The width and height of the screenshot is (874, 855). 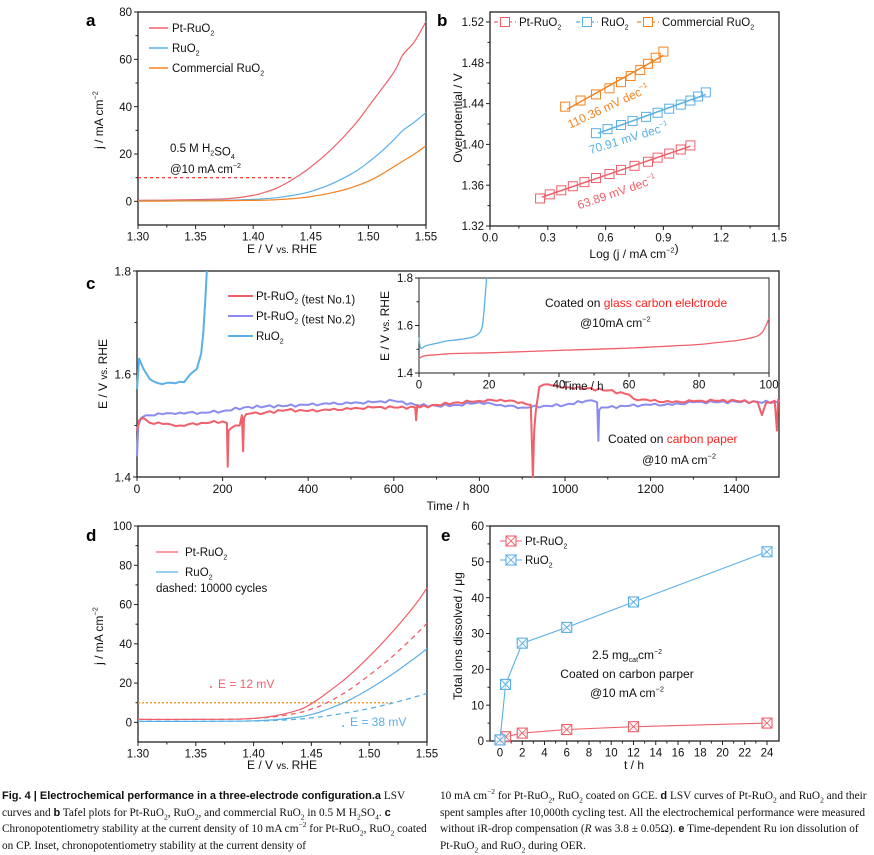 I want to click on inset-annotation-current-density: @10mA cm−2, so click(x=615, y=322).